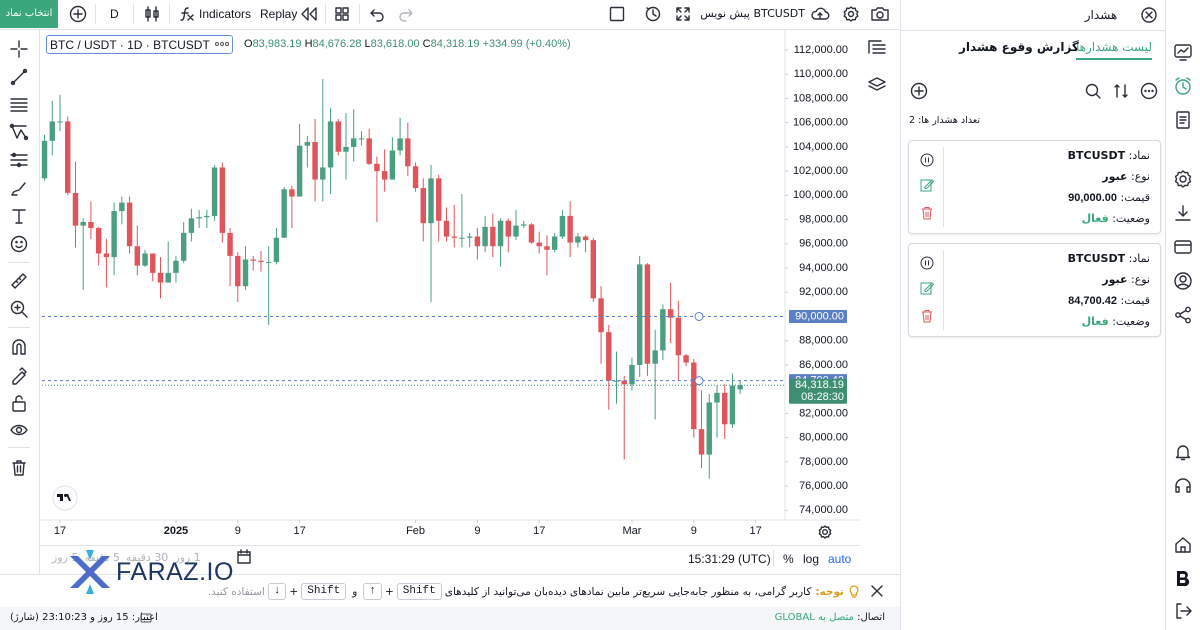 This screenshot has width=1200, height=630. I want to click on hide-tool, so click(19, 430).